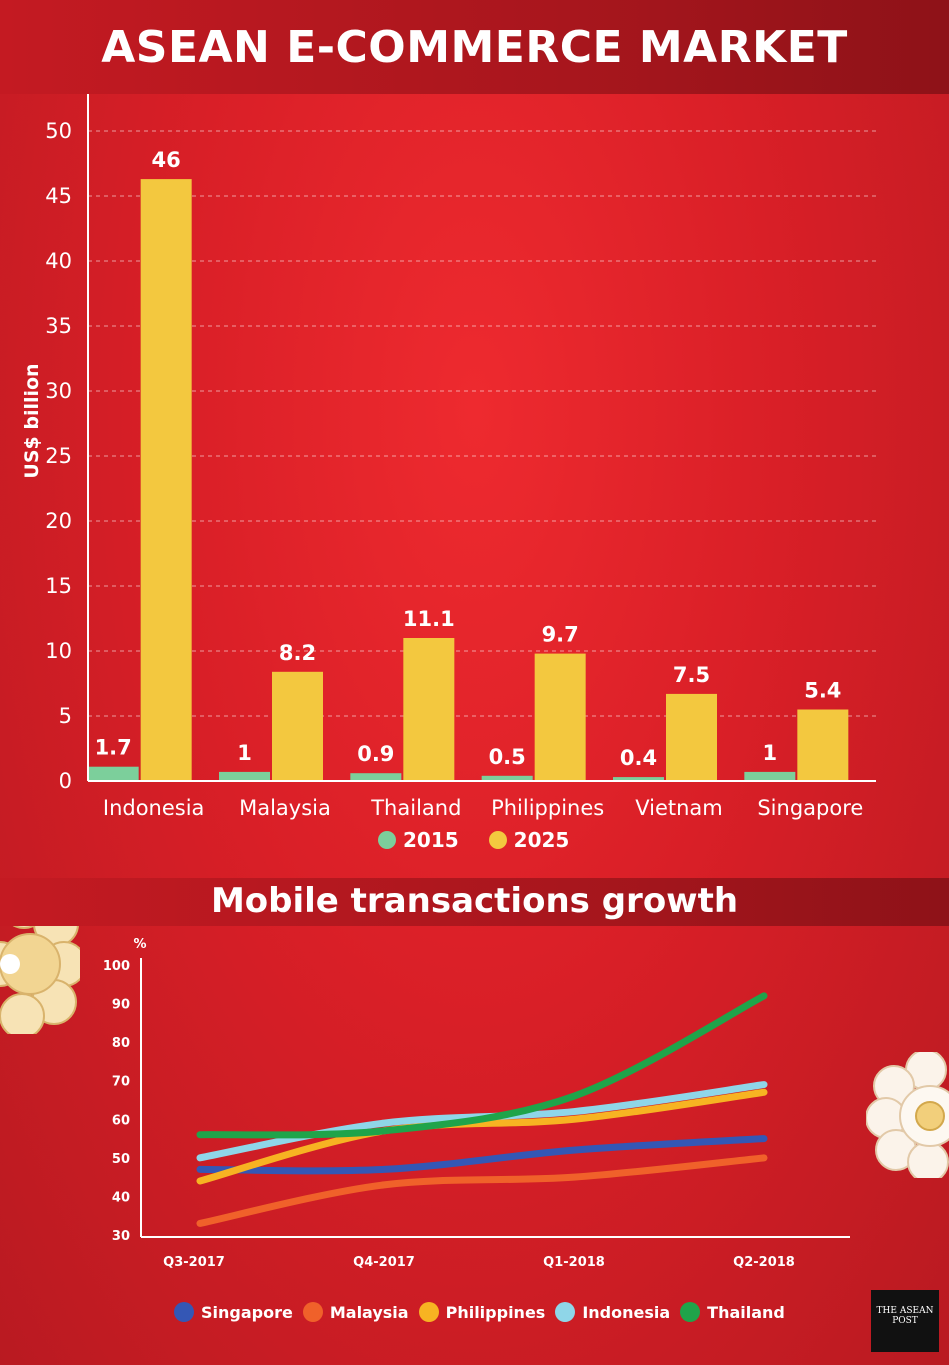 This screenshot has height=1365, width=949. What do you see at coordinates (58, 651) in the screenshot?
I see `bar-y-tick-label: 10` at bounding box center [58, 651].